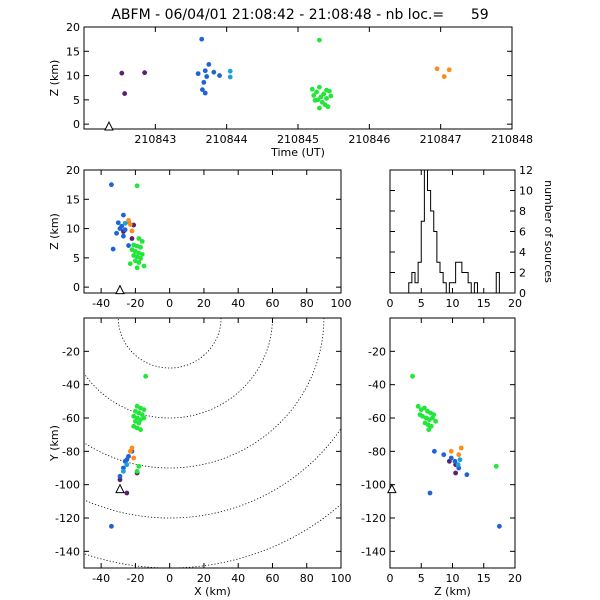  Describe the element at coordinates (298, 139) in the screenshot. I see `x-tick-label: 210845` at that location.